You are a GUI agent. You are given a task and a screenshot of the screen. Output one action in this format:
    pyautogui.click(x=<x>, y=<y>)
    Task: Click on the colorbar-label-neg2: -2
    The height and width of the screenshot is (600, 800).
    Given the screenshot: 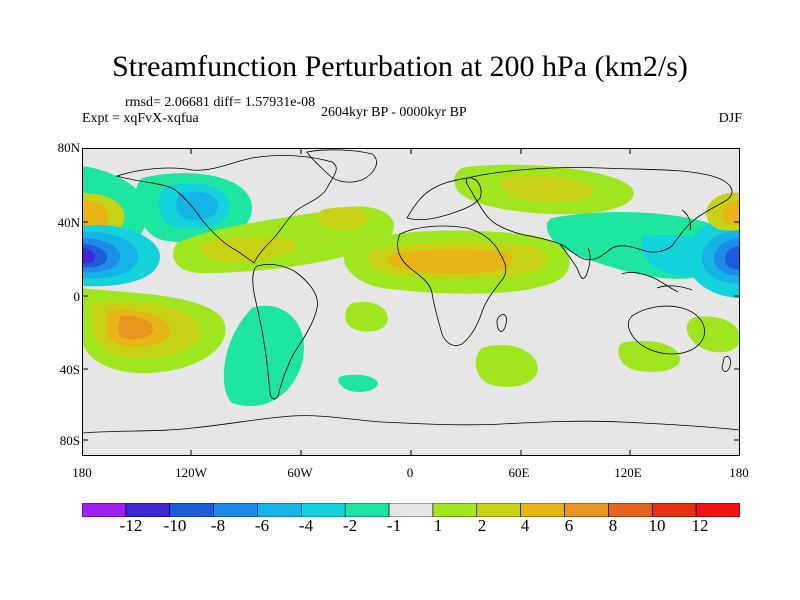 What is the action you would take?
    pyautogui.click(x=350, y=525)
    